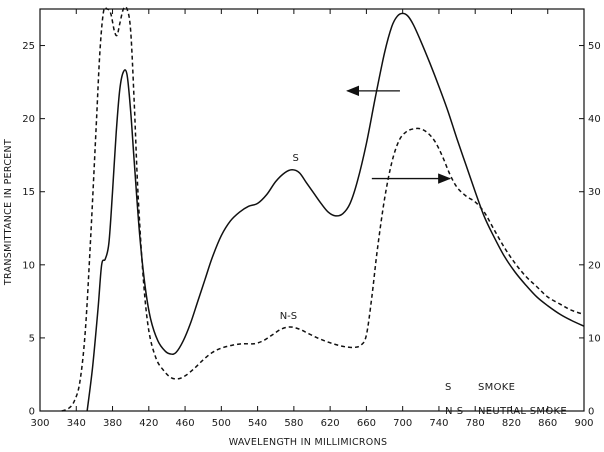 Image resolution: width=604 pixels, height=452 pixels. Describe the element at coordinates (32, 412) in the screenshot. I see `y-left-tick-label: 0` at that location.